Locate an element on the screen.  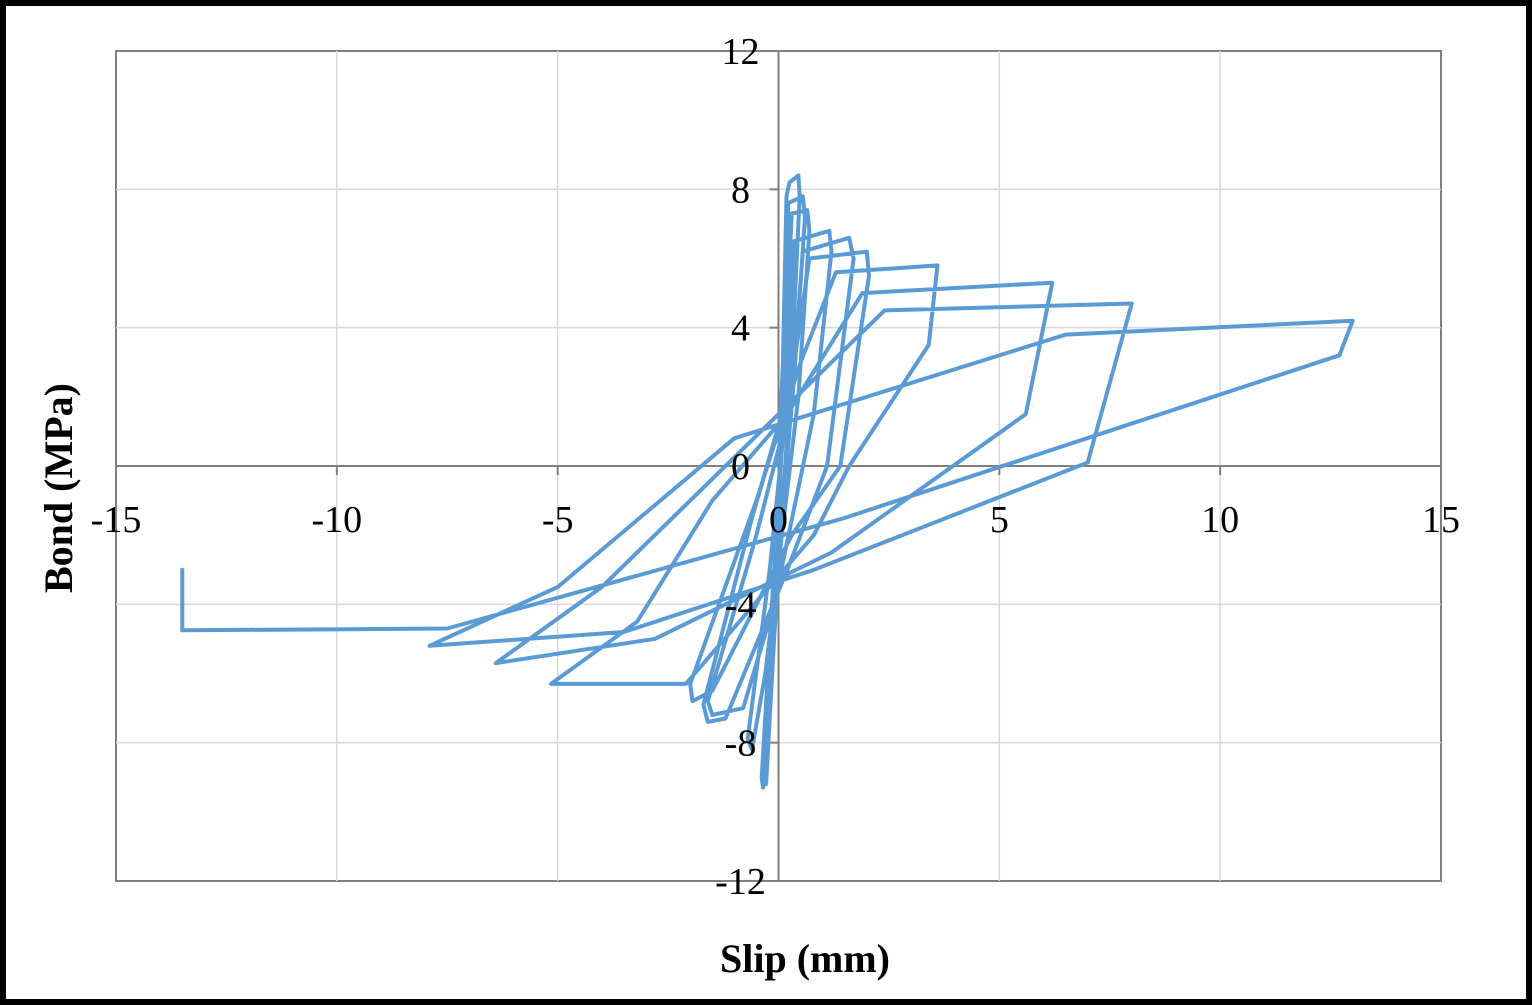
y-tick-label: 12 is located at coordinates (741, 52).